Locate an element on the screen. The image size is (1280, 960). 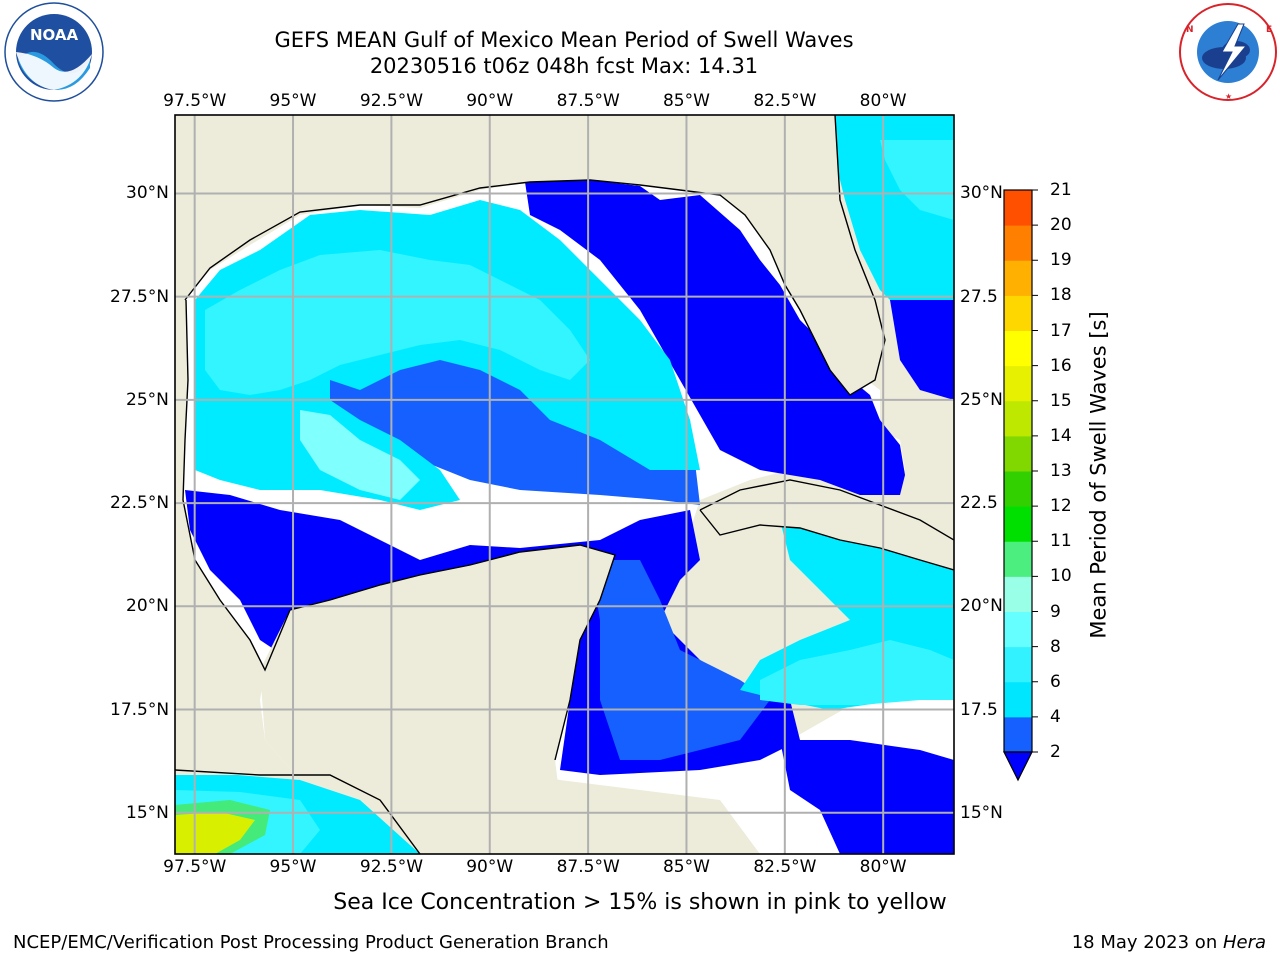
colorbar-tick-label: 20 is located at coordinates (1061, 225).